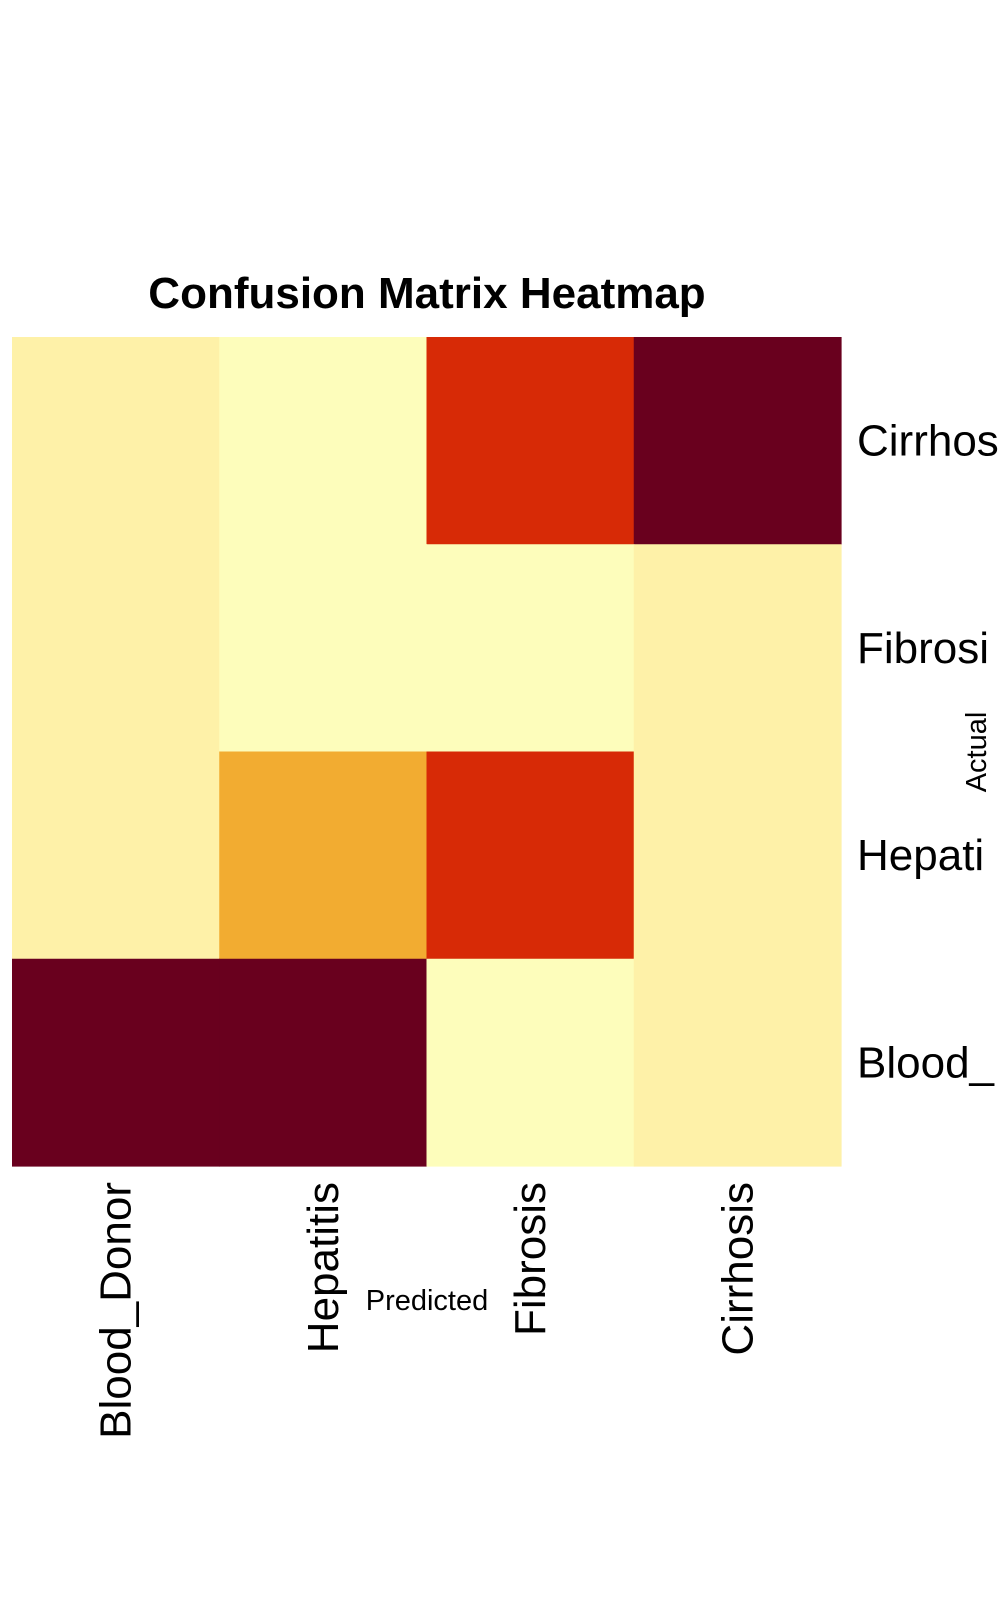 The image size is (1000, 1600). I want to click on heatmap-cell-cirrhosis-blood-donor, so click(116, 441).